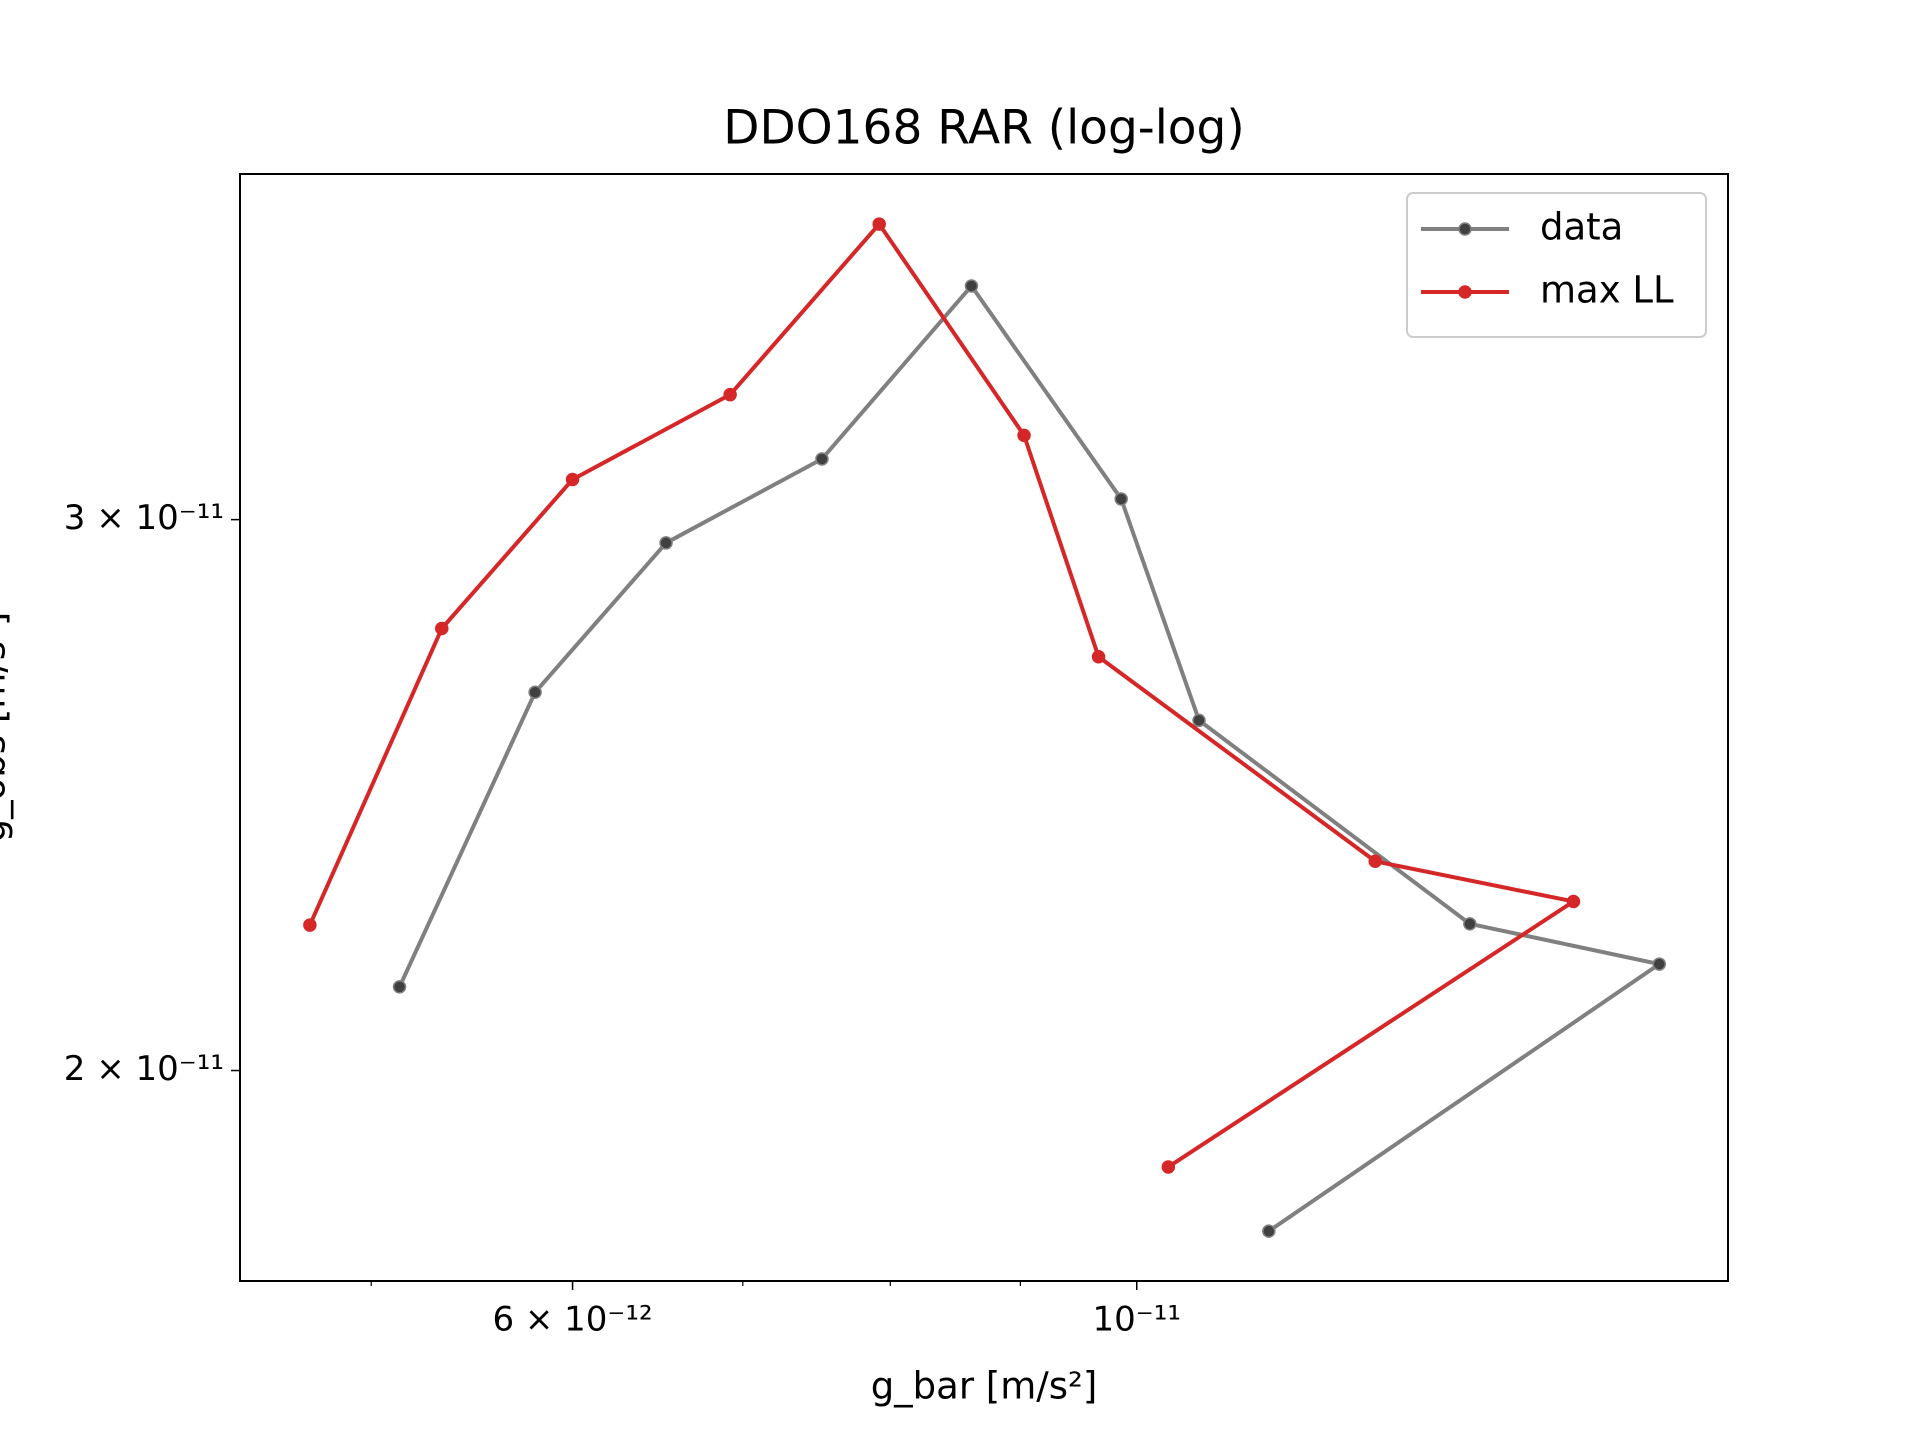  Describe the element at coordinates (144, 518) in the screenshot. I see `y-tick-label: 3 × 10⁻¹¹` at that location.